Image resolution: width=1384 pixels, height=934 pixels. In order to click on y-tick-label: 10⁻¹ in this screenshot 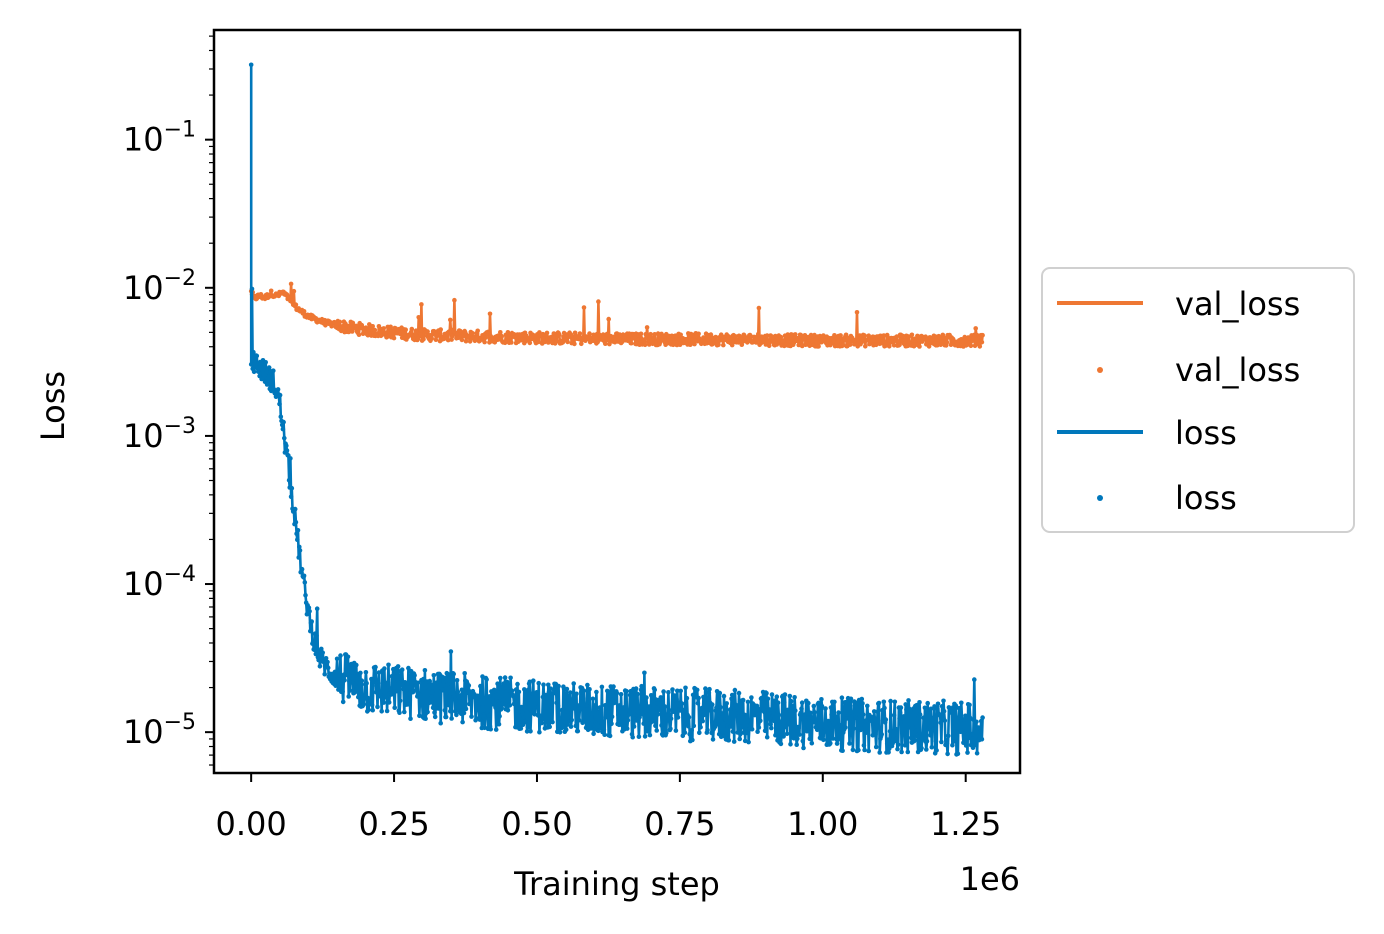, I will do `click(159, 138)`.